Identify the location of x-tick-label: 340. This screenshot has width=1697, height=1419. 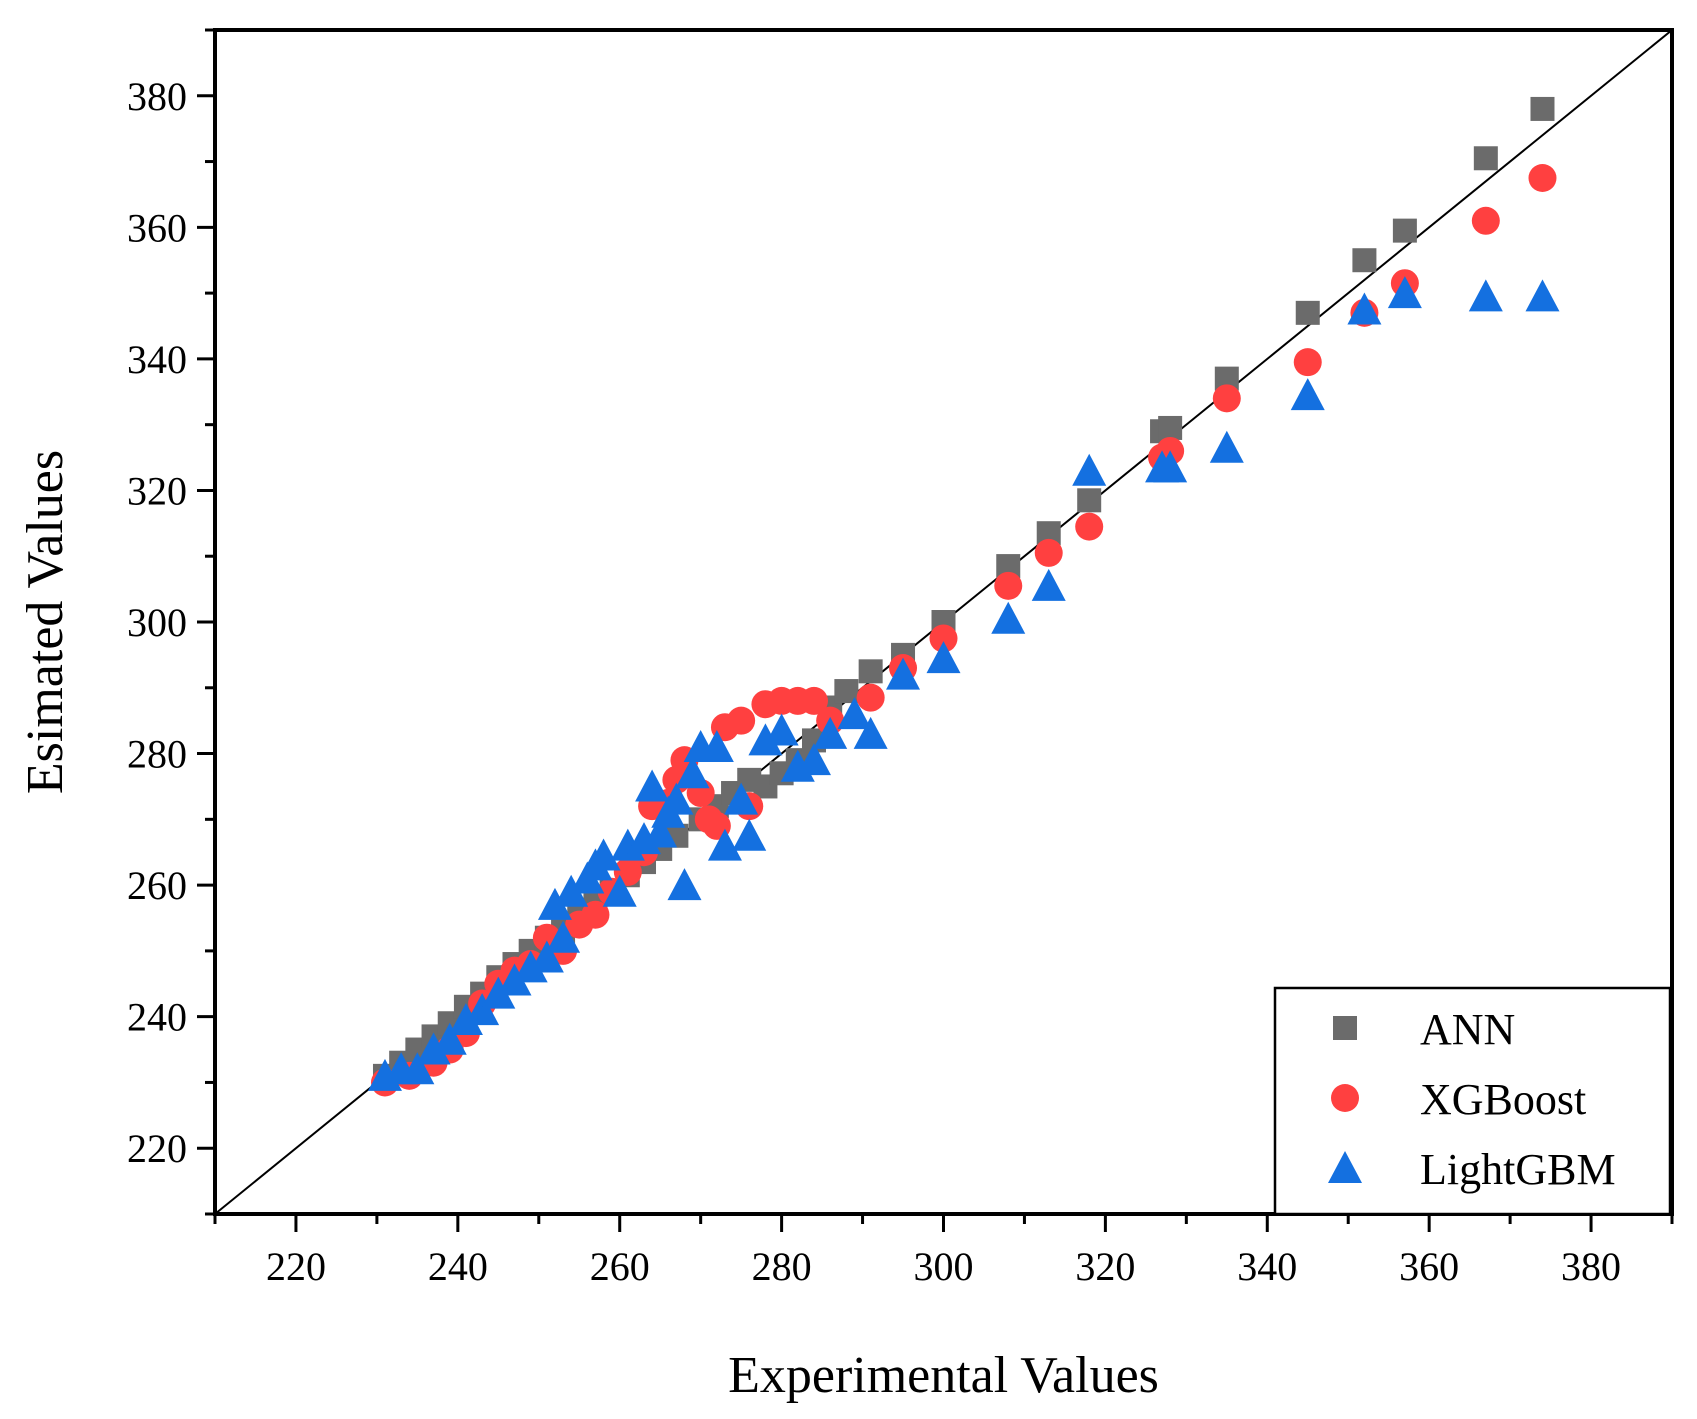
(1267, 1266).